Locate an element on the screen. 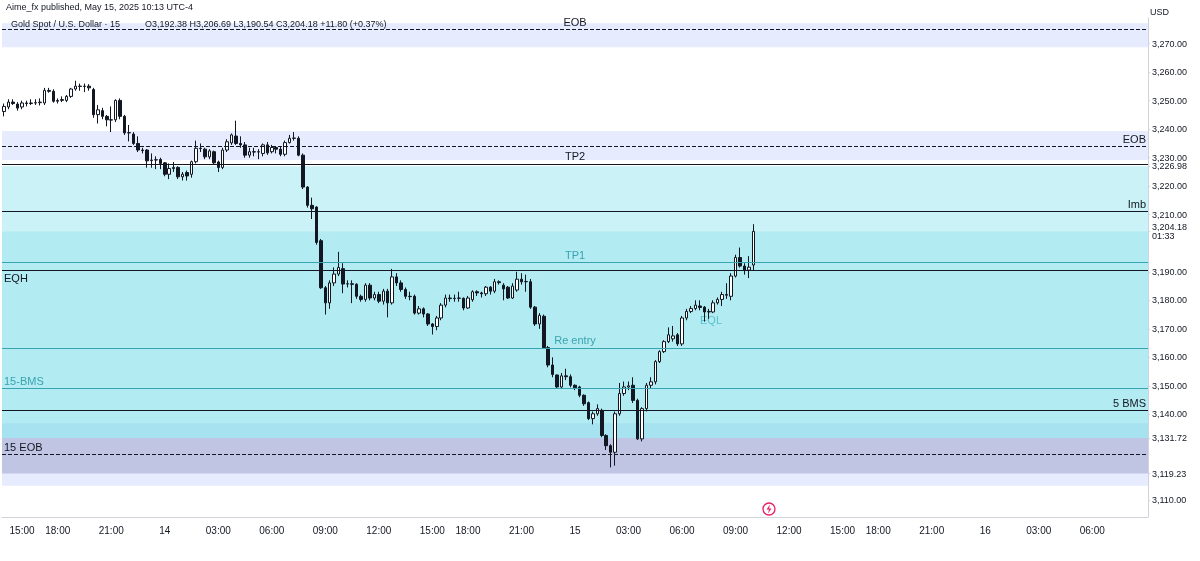 This screenshot has width=1200, height=561. y-tick-label: 3,260.00 is located at coordinates (1170, 72).